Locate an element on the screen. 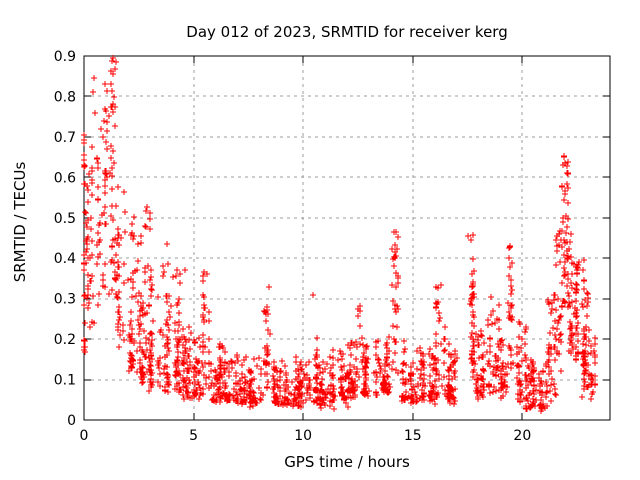  x-tick-label: 20 is located at coordinates (522, 436).